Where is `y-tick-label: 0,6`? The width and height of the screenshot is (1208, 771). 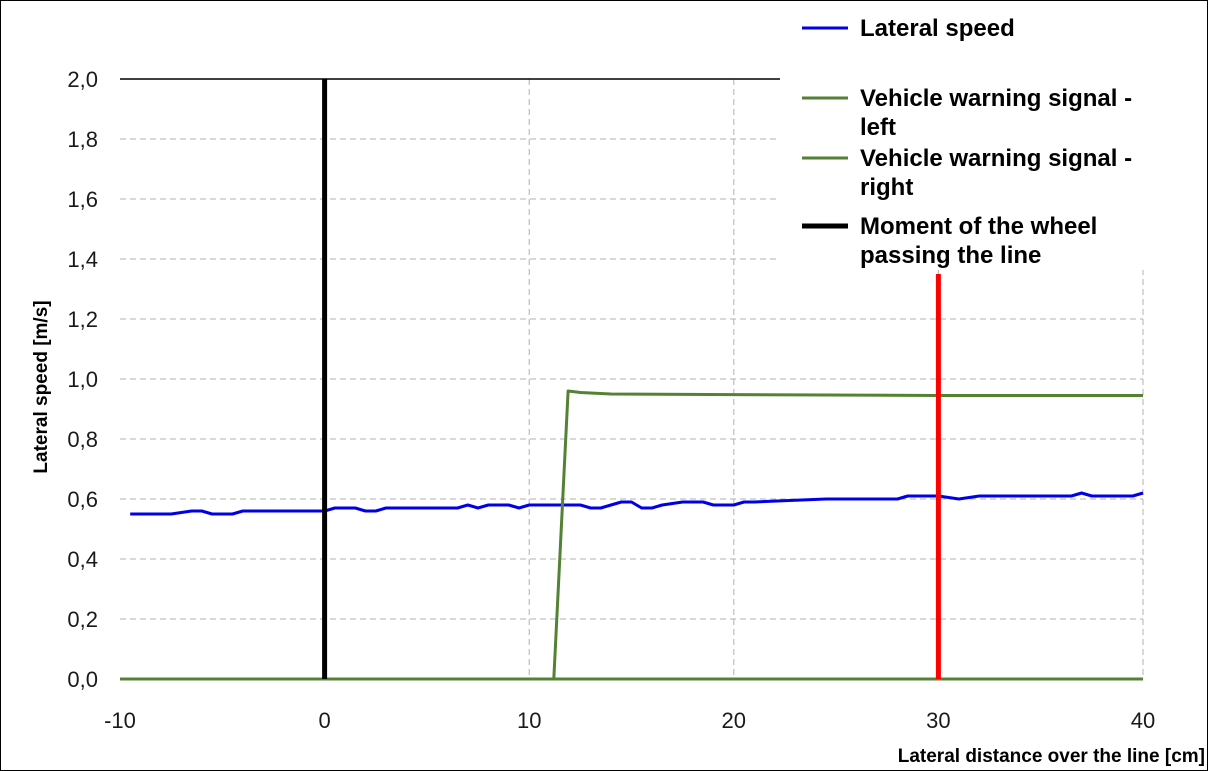 y-tick-label: 0,6 is located at coordinates (82, 499).